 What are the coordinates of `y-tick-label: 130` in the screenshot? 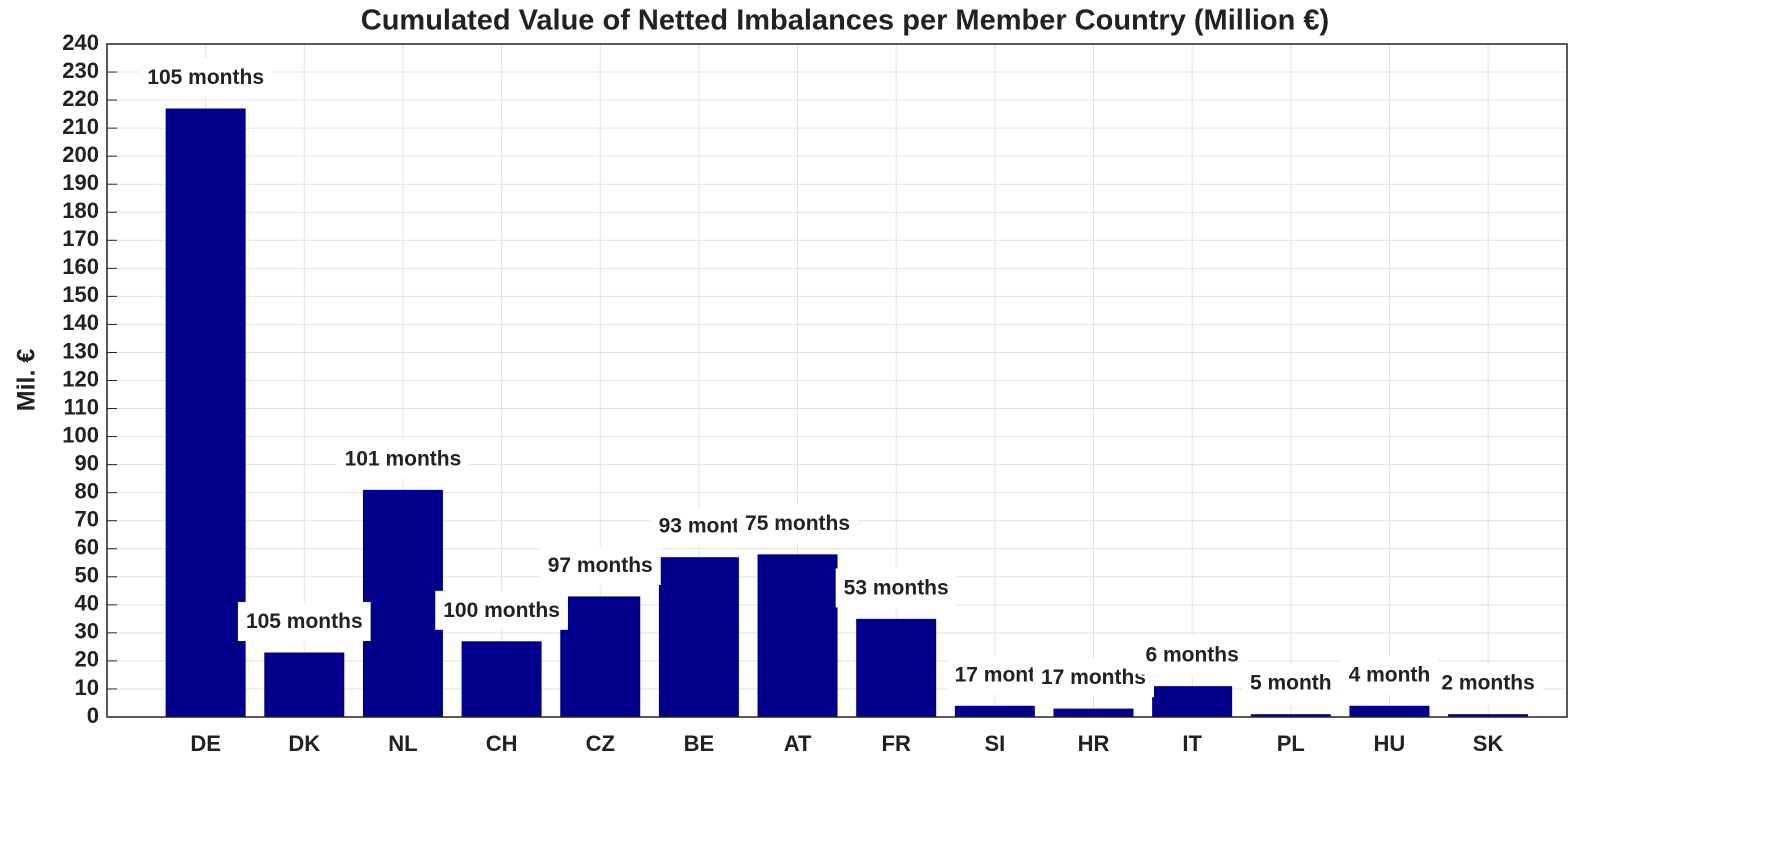 It's located at (80, 350).